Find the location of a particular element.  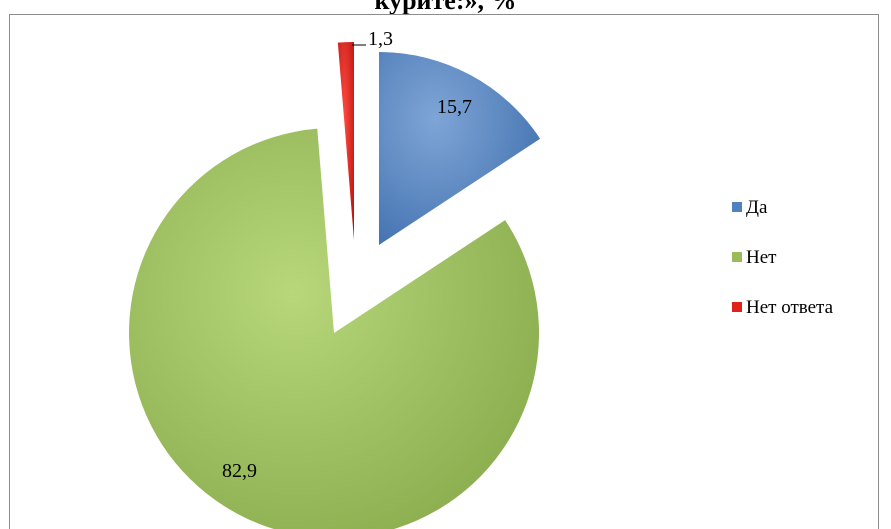

chart-title: курите:», % is located at coordinates (445, 7).